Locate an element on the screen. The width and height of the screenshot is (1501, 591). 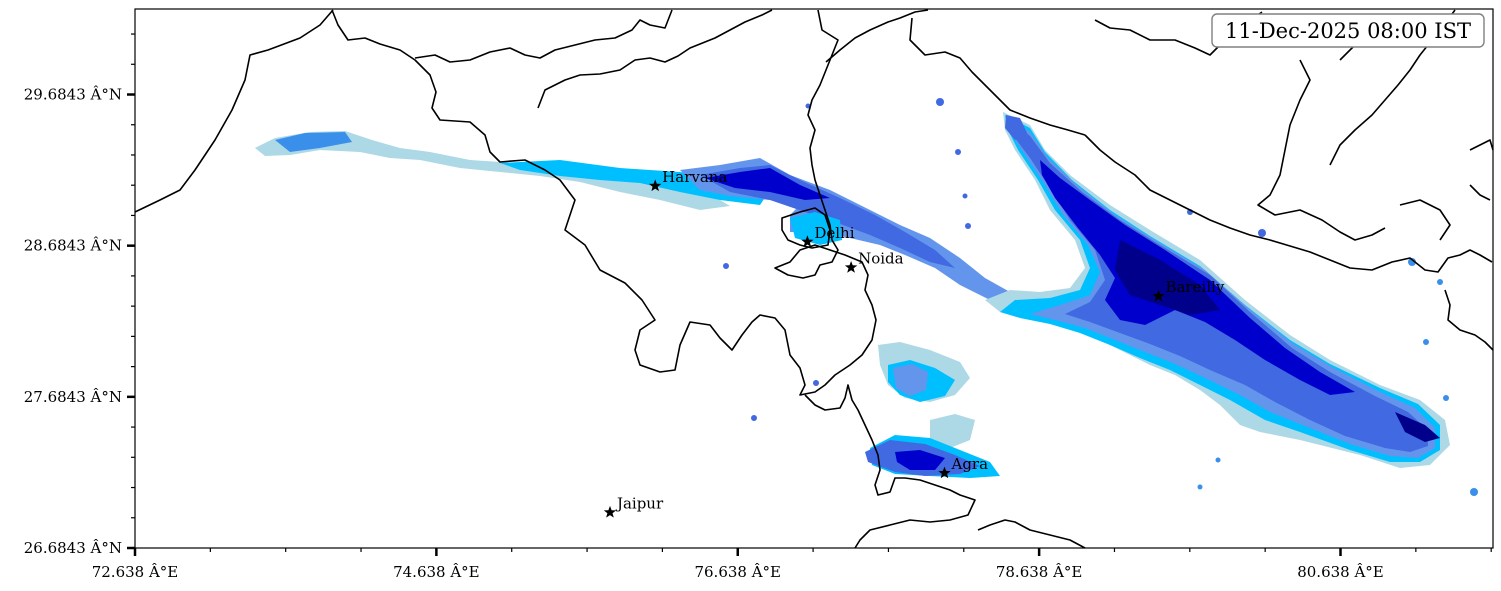
y-tick-label: 27.6843 Â°N is located at coordinates (73, 397).